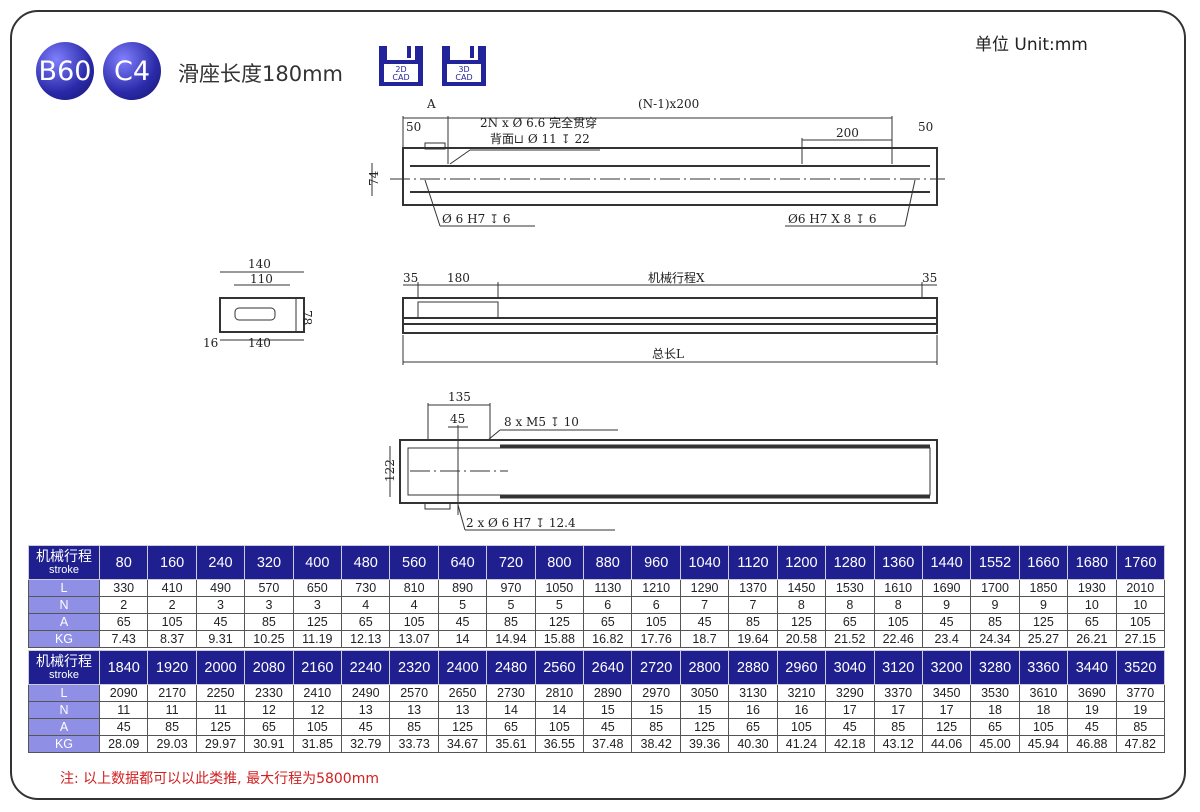 The height and width of the screenshot is (812, 1200). I want to click on pin-right-note: Ø6 H7 X 8 ↧ 6, so click(832, 219).